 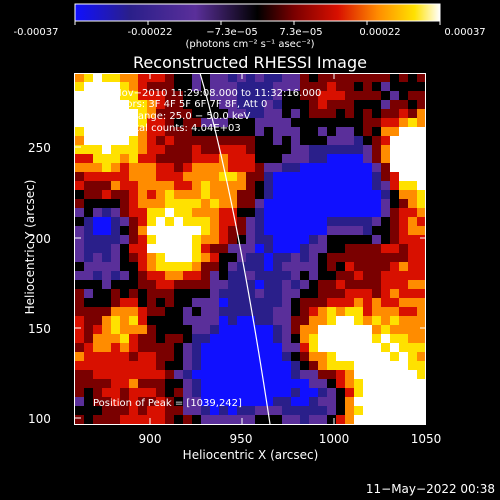 I want to click on y-axis-label: Heliocentric Y (arcsec), so click(x=30, y=247).